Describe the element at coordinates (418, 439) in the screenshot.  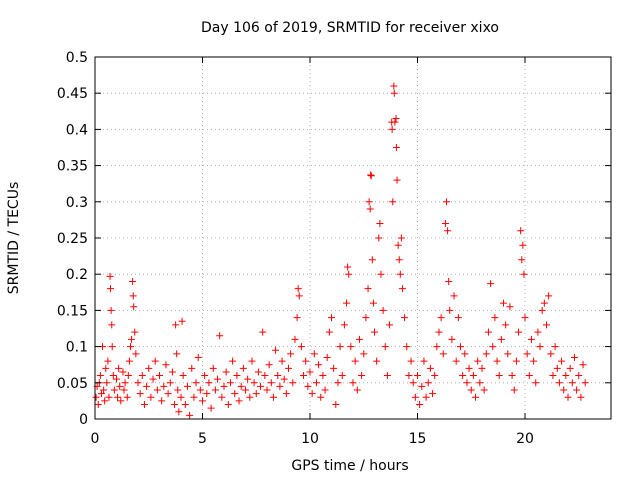
I see `x-tick-label: 15` at that location.